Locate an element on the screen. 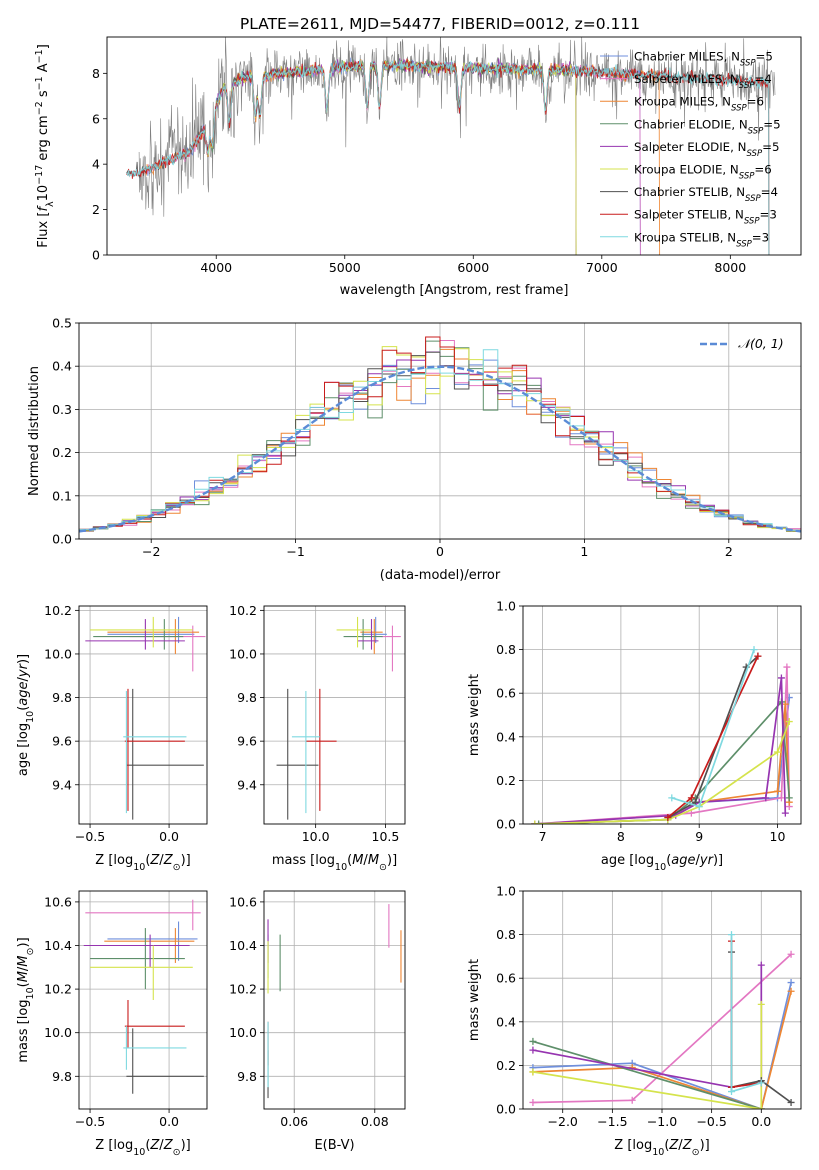  mass_vs_z-ytick-label-1: 10.0 is located at coordinates (58, 1032).